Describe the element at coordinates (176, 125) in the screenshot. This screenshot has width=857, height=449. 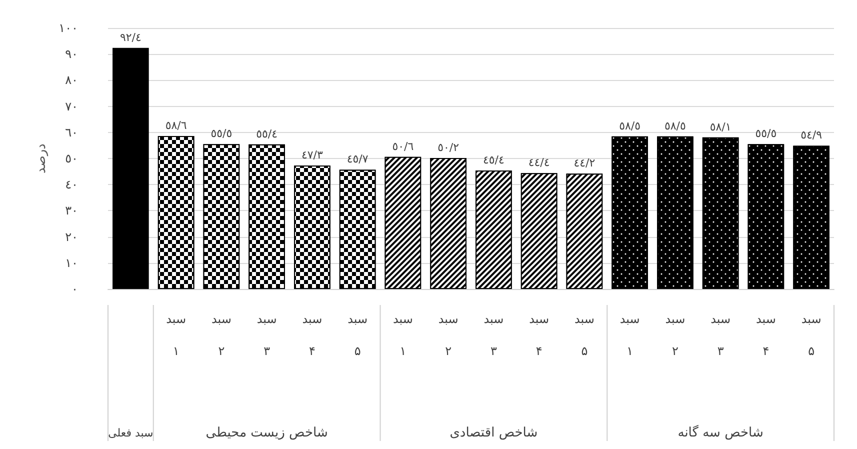
I see `data-label: ٥٨/٦` at that location.